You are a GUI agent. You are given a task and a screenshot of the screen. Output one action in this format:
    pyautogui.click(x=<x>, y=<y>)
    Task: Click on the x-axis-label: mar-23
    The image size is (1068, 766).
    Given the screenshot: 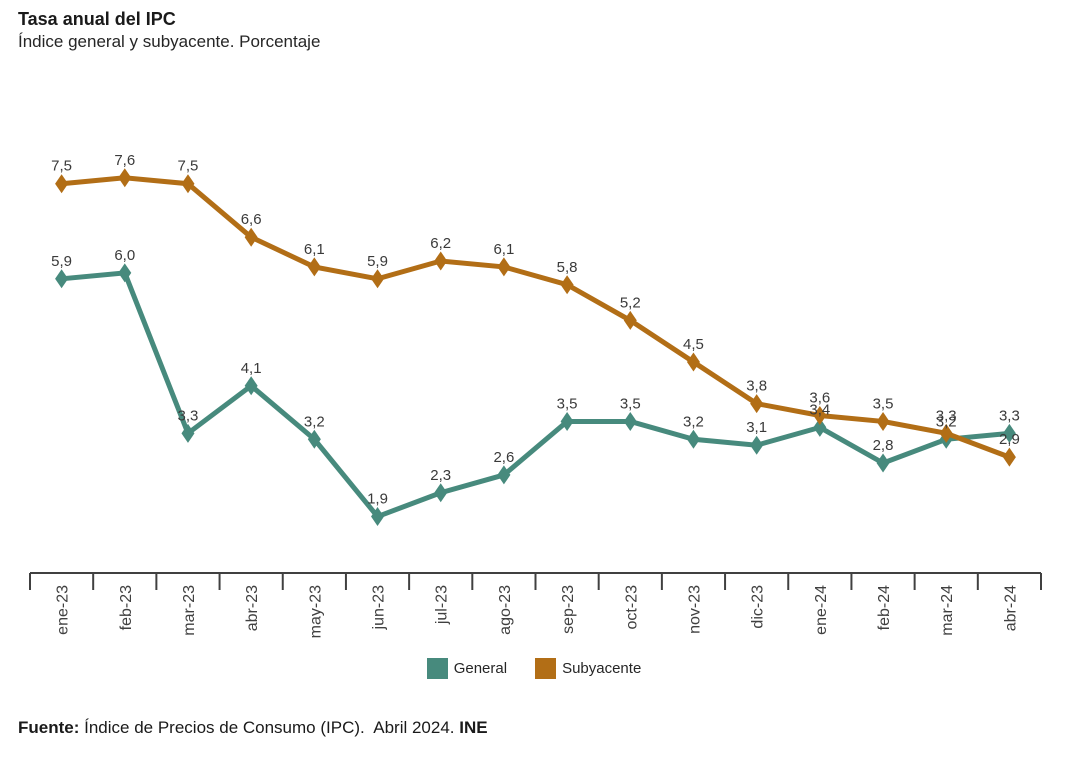 What is the action you would take?
    pyautogui.click(x=189, y=610)
    